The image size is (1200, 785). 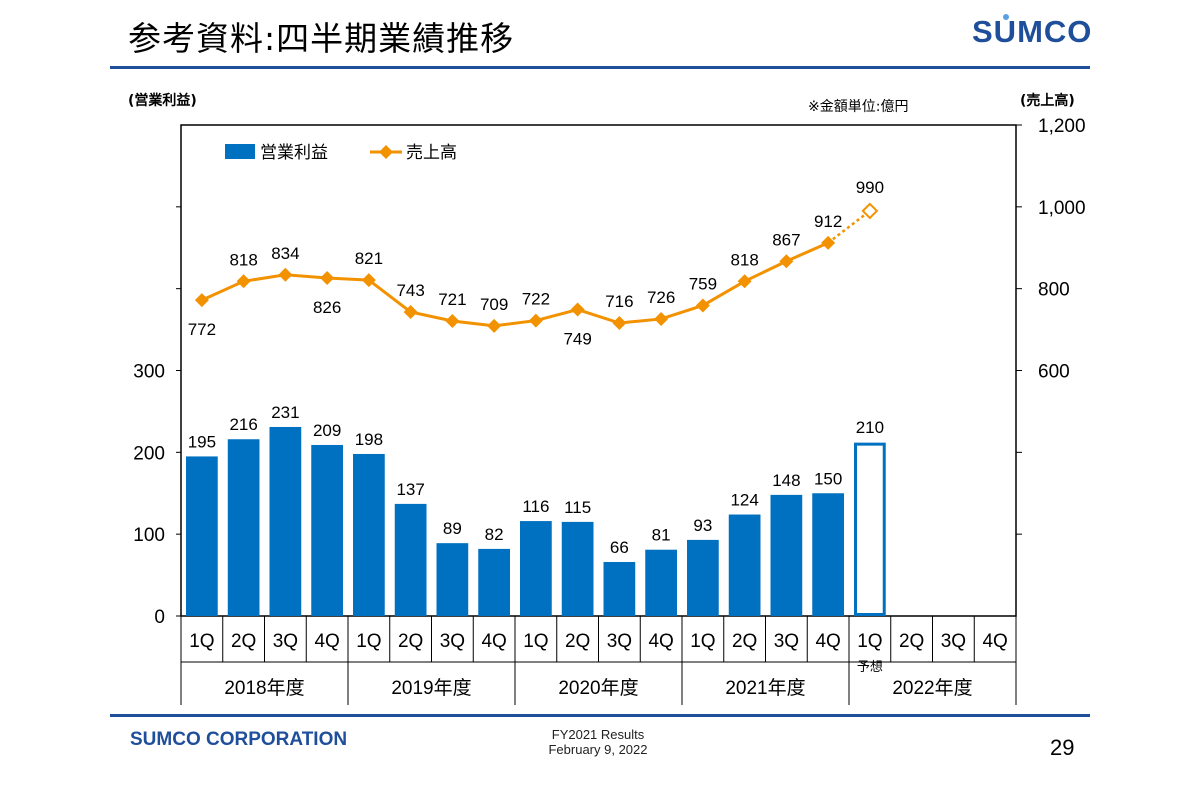 What do you see at coordinates (828, 221) in the screenshot?
I see `line-data-label: 912` at bounding box center [828, 221].